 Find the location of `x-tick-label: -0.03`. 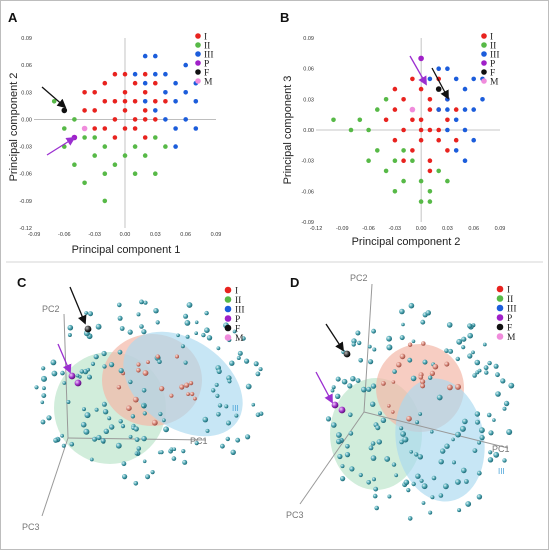

x-tick-label: -0.03 is located at coordinates (395, 229).